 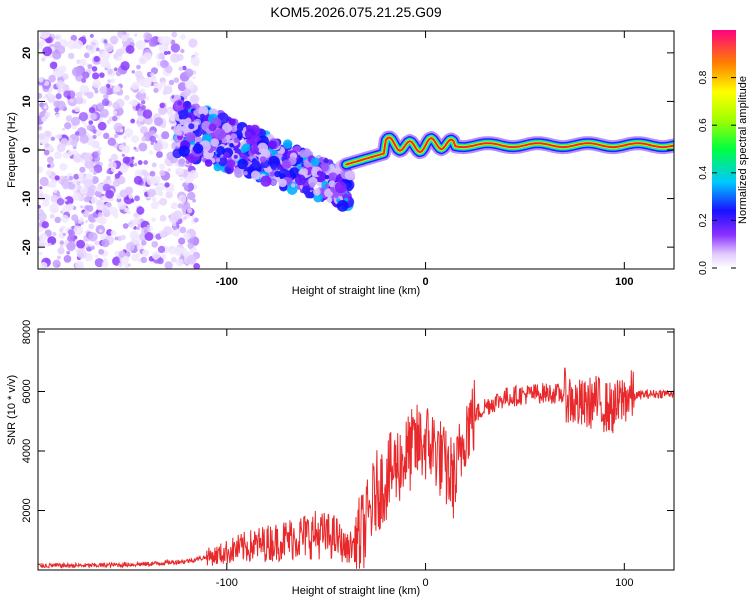 What do you see at coordinates (27, 247) in the screenshot?
I see `spectrogram-ytick-label: -20` at bounding box center [27, 247].